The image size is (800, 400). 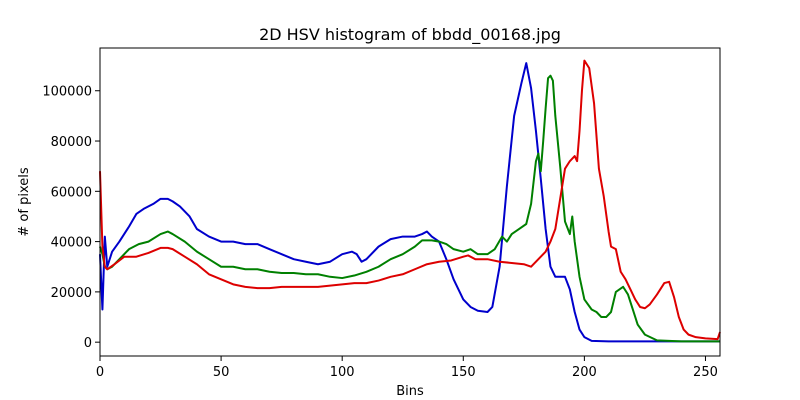 What do you see at coordinates (71, 142) in the screenshot?
I see `y-tick-label: 80000` at bounding box center [71, 142].